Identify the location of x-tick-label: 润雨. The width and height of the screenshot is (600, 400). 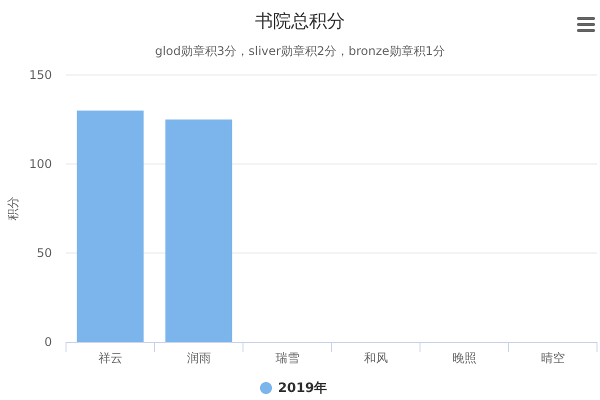
(198, 358).